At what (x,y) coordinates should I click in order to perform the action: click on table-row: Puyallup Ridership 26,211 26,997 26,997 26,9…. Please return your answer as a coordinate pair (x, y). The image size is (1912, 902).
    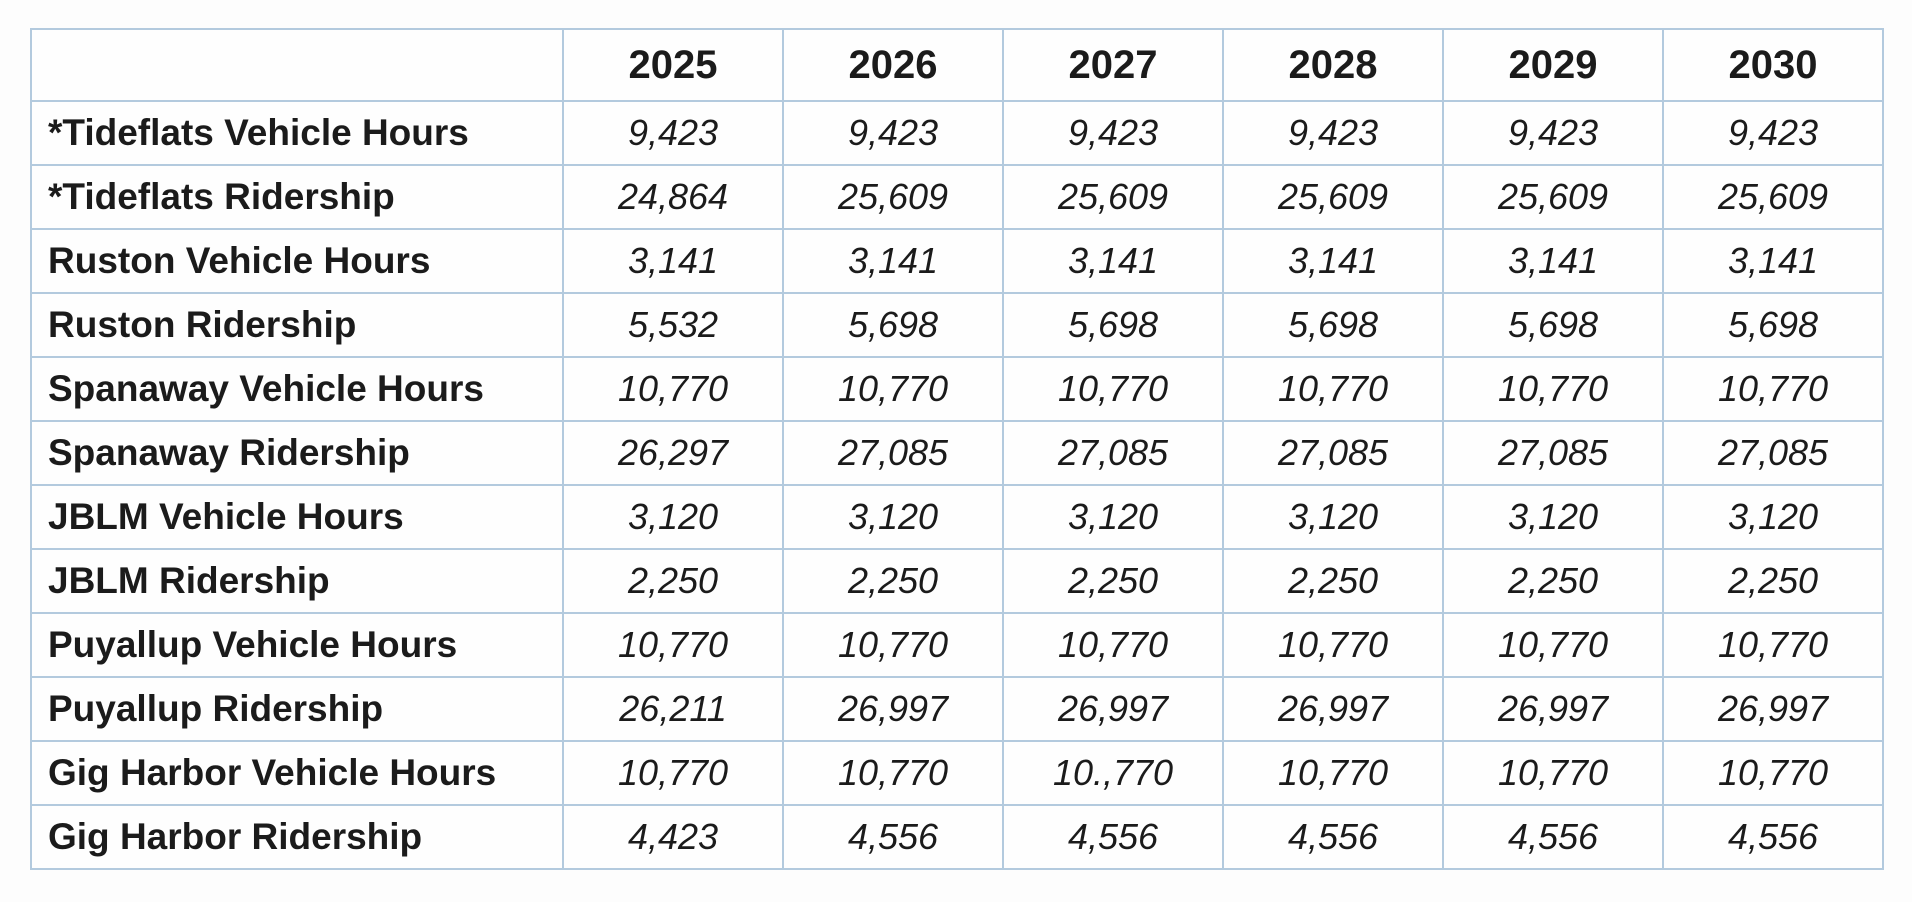
    Looking at the image, I should click on (957, 709).